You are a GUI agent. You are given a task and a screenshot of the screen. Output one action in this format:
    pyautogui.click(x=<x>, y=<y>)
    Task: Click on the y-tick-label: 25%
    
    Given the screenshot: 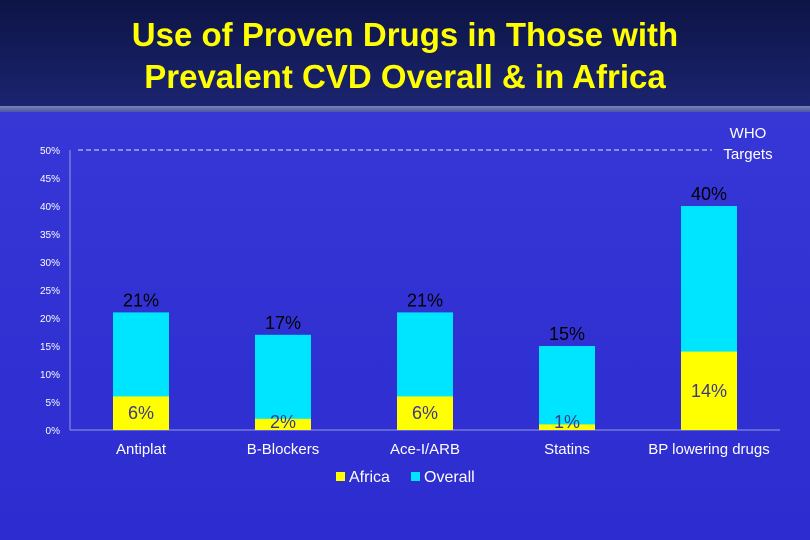 What is the action you would take?
    pyautogui.click(x=50, y=291)
    